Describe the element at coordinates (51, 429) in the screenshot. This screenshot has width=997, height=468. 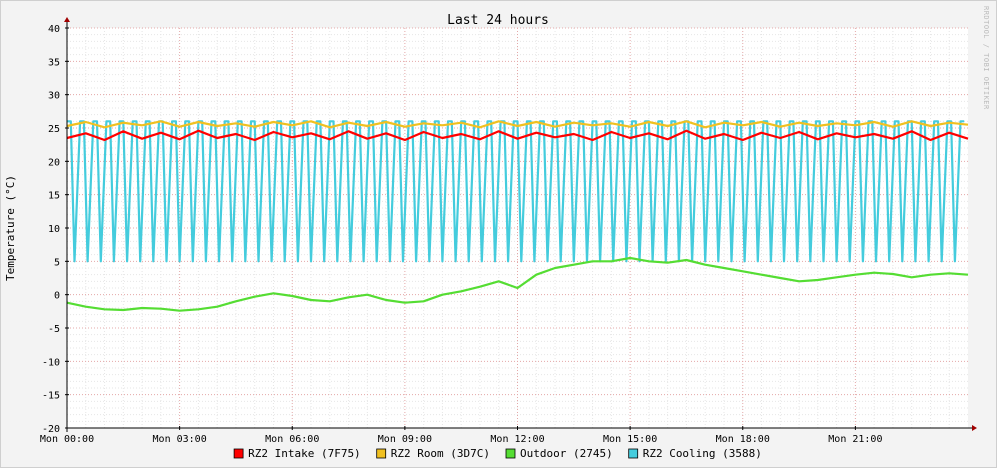
I see `y-tick-label: -20` at that location.